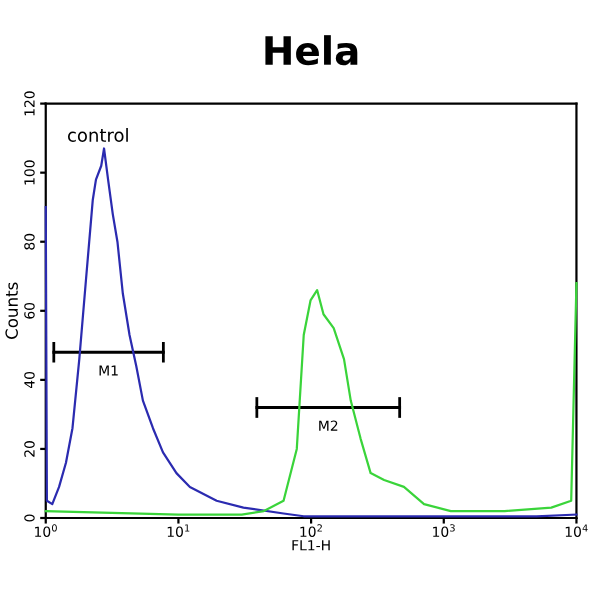 The width and height of the screenshot is (610, 592). Describe the element at coordinates (97, 135) in the screenshot. I see `annotation: control` at that location.